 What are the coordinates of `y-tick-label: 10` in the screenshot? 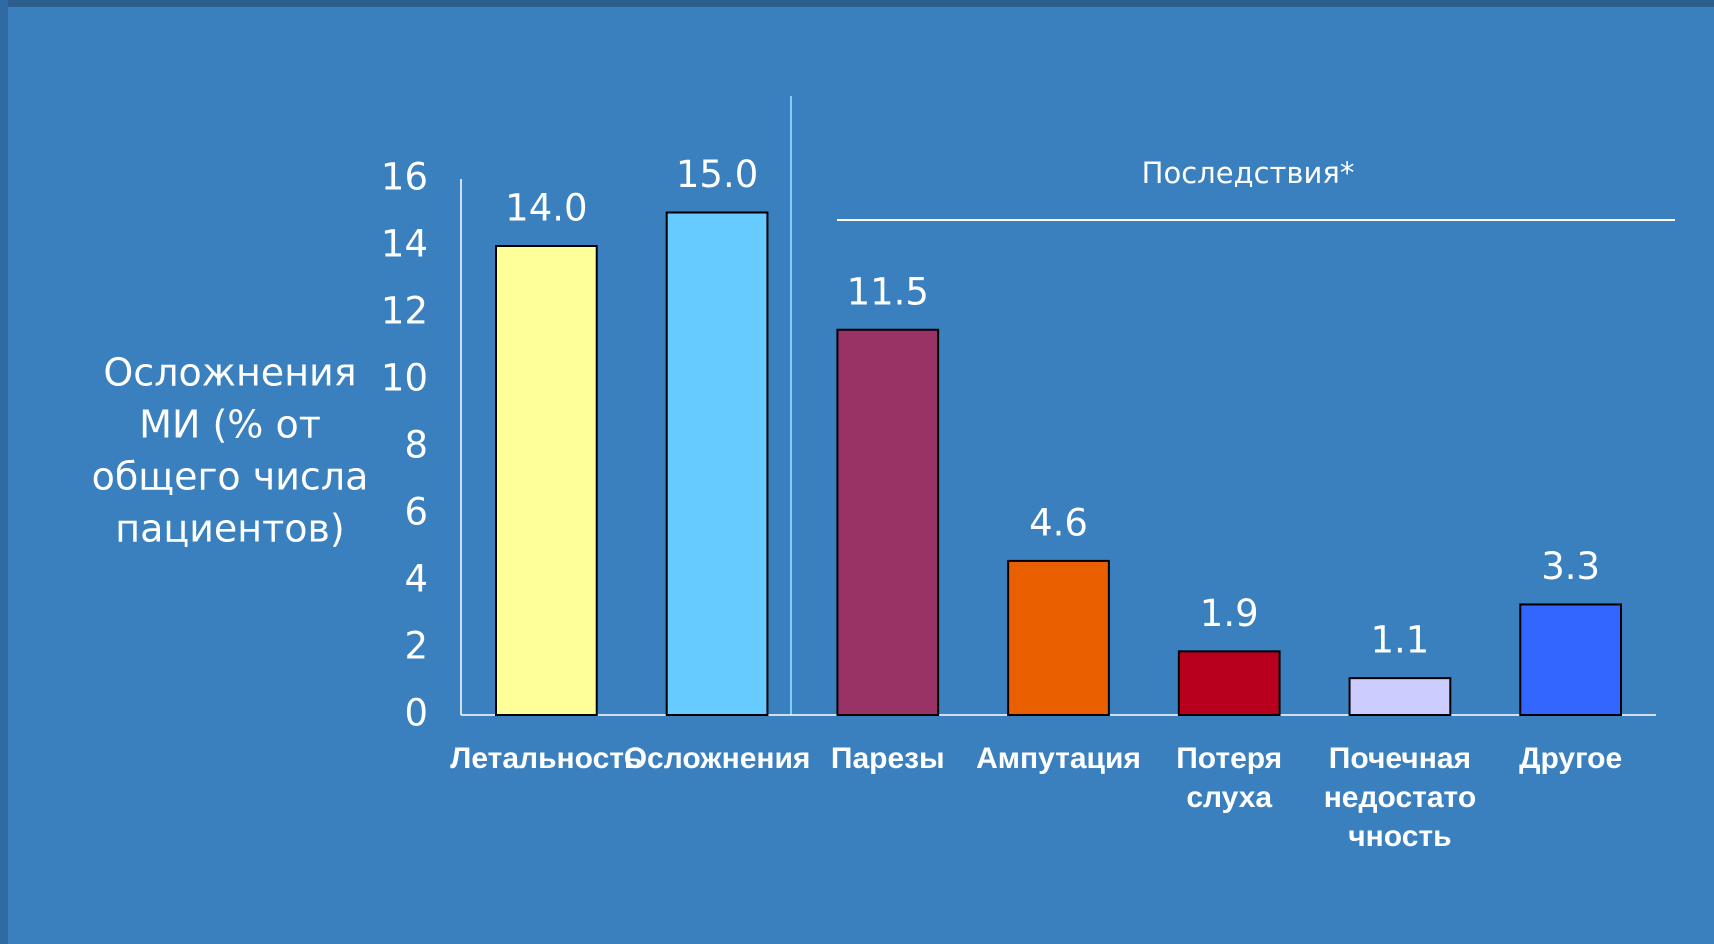 It's located at (404, 378).